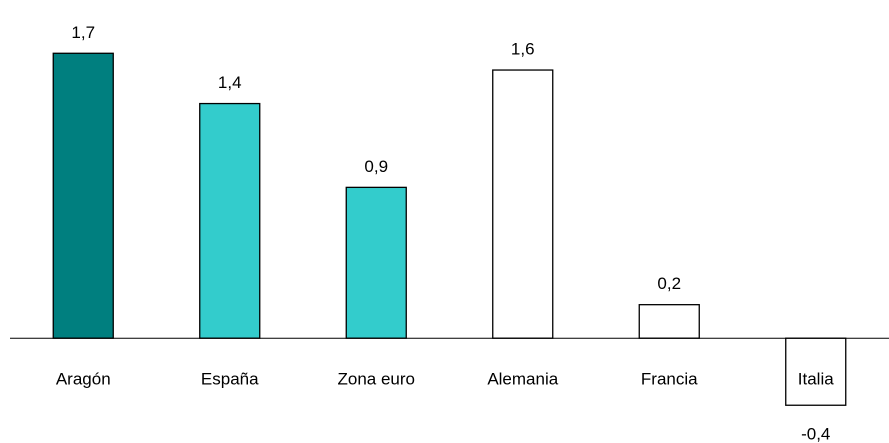 This screenshot has width=889, height=443. What do you see at coordinates (669, 378) in the screenshot?
I see `x-tick-label: Francia` at bounding box center [669, 378].